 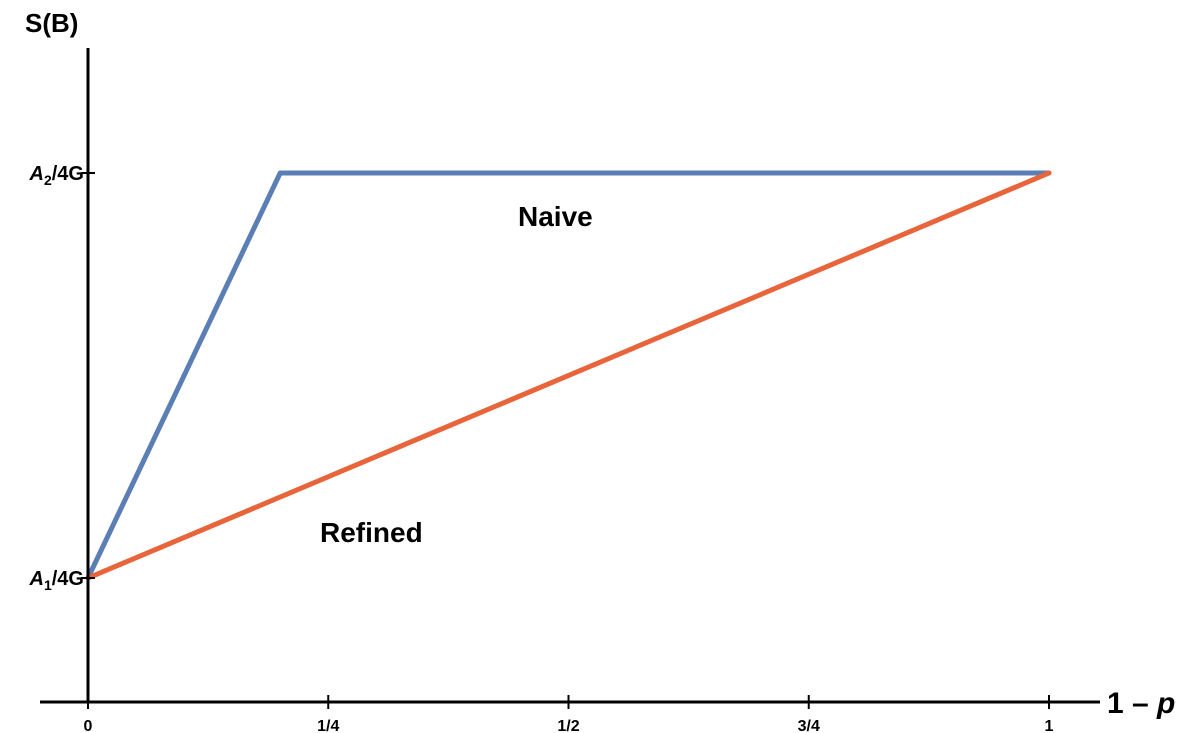 What do you see at coordinates (809, 725) in the screenshot?
I see `x-tick-label: 3/4` at bounding box center [809, 725].